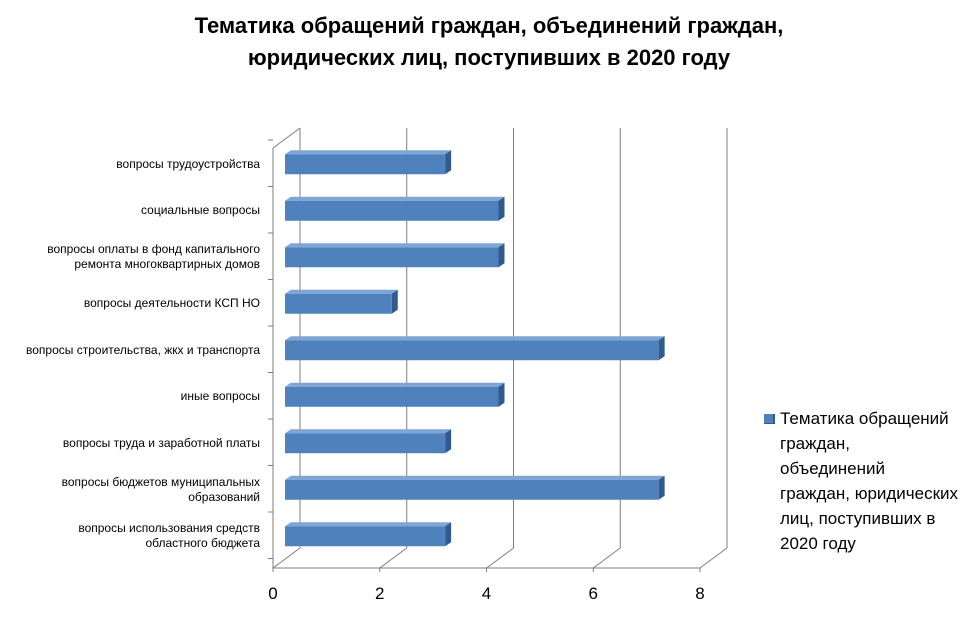  I want to click on category-label-line: областного бюджета, so click(202, 543).